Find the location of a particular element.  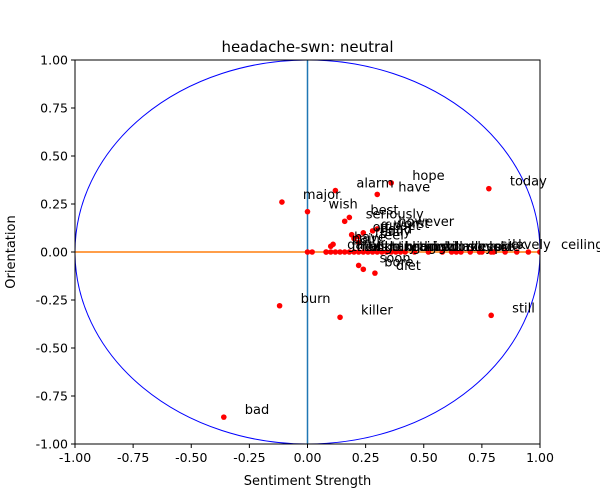

axis-word-label-3: with is located at coordinates (384, 247).